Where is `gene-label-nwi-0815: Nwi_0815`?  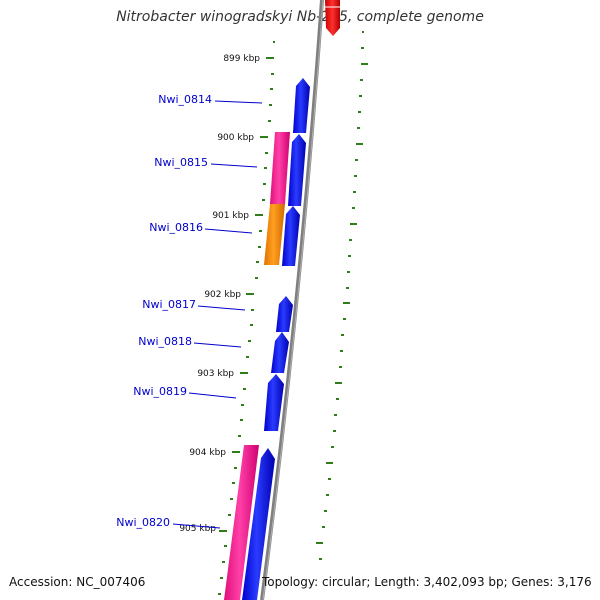 gene-label-nwi-0815: Nwi_0815 is located at coordinates (181, 162).